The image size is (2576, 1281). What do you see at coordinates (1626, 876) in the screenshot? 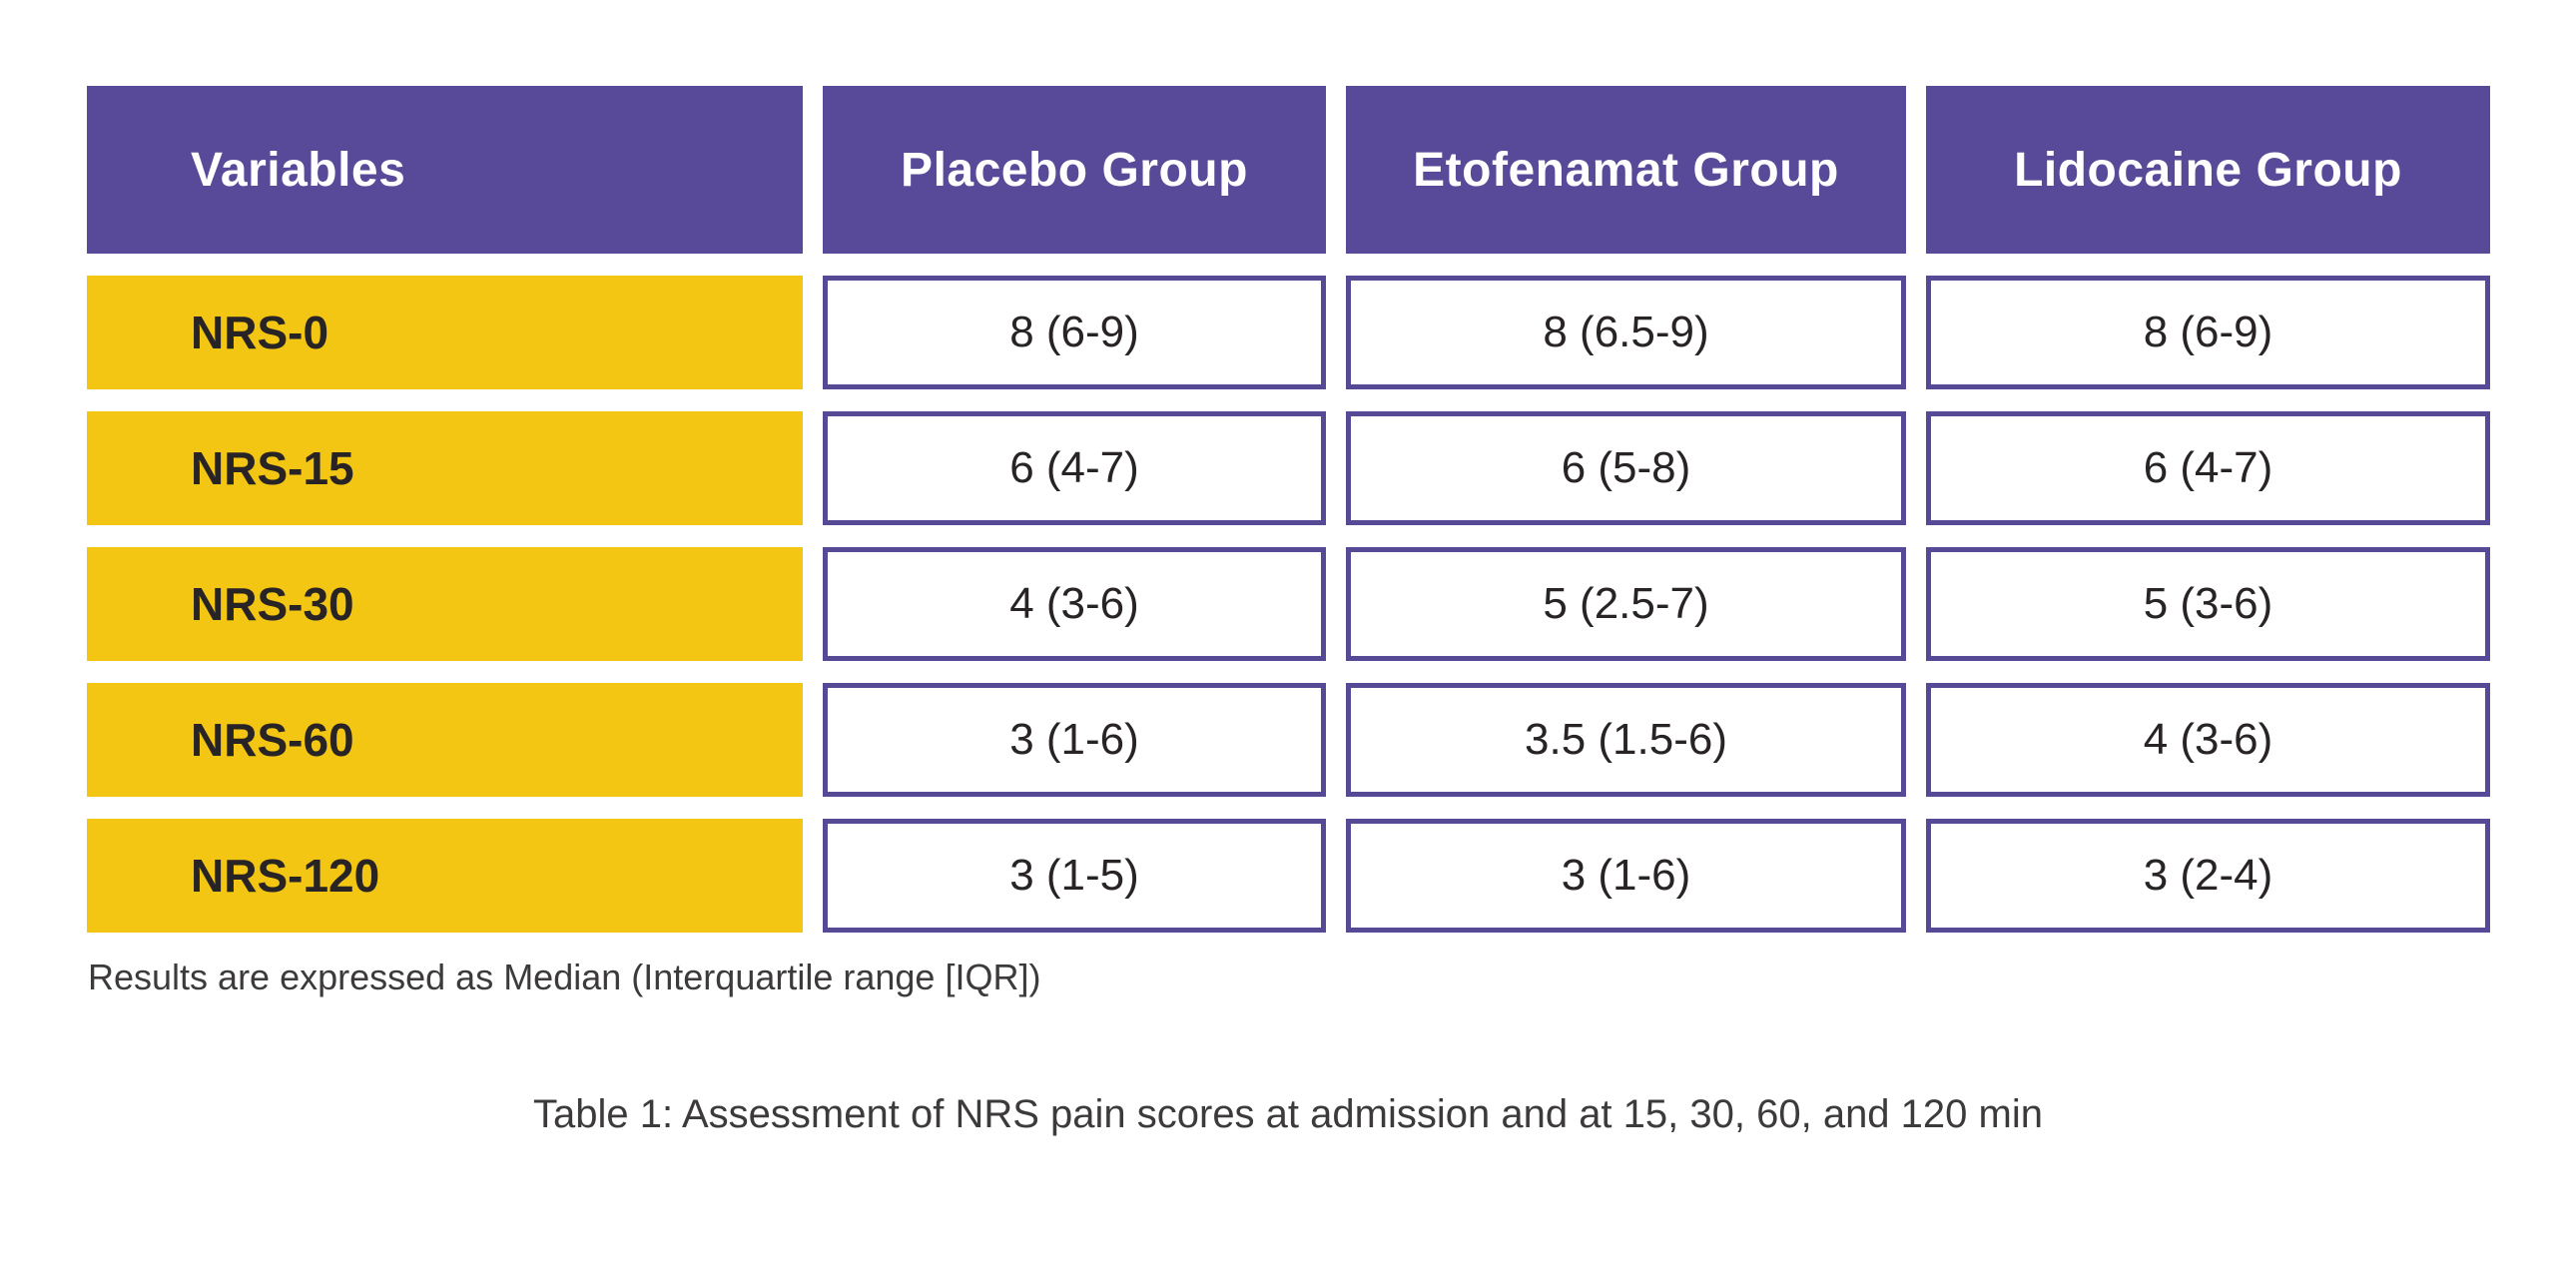
I see `cell-nrs-120-etofenamat: 3 (1-6)` at bounding box center [1626, 876].